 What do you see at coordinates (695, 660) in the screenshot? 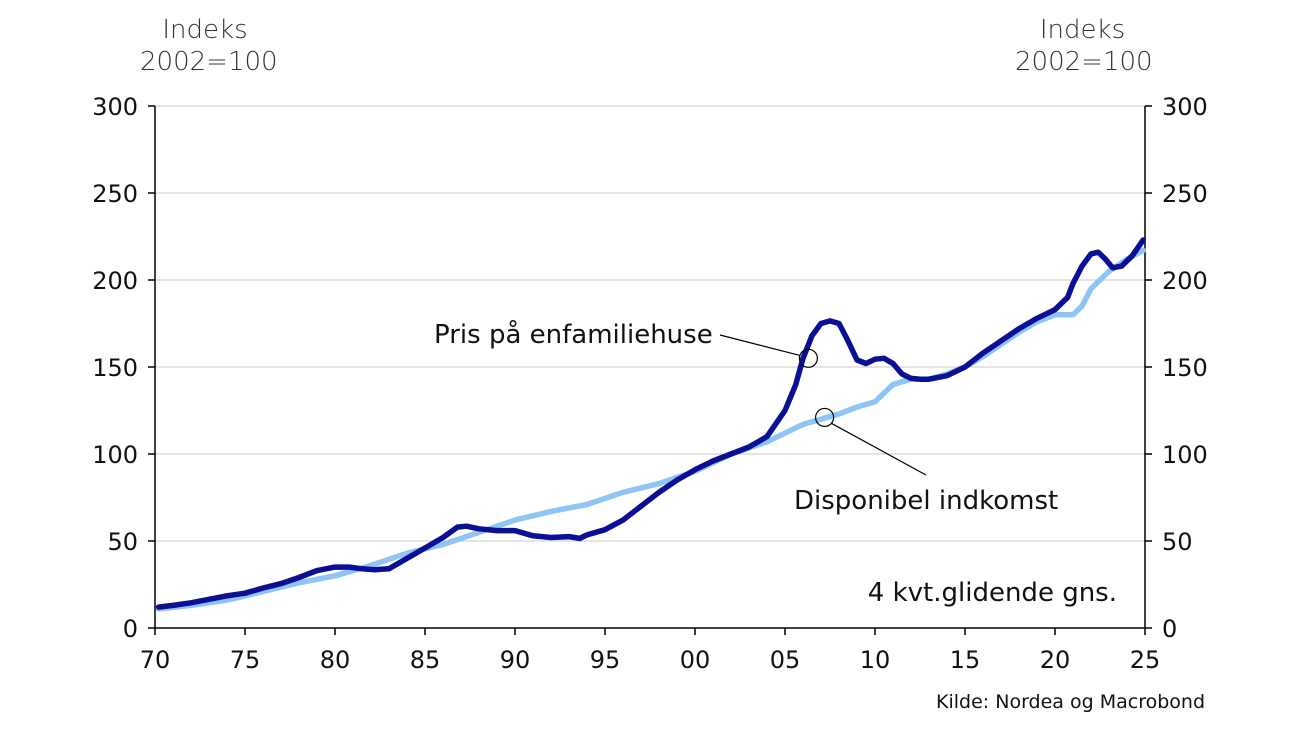
I see `x-tick-label-2000: 00` at bounding box center [695, 660].